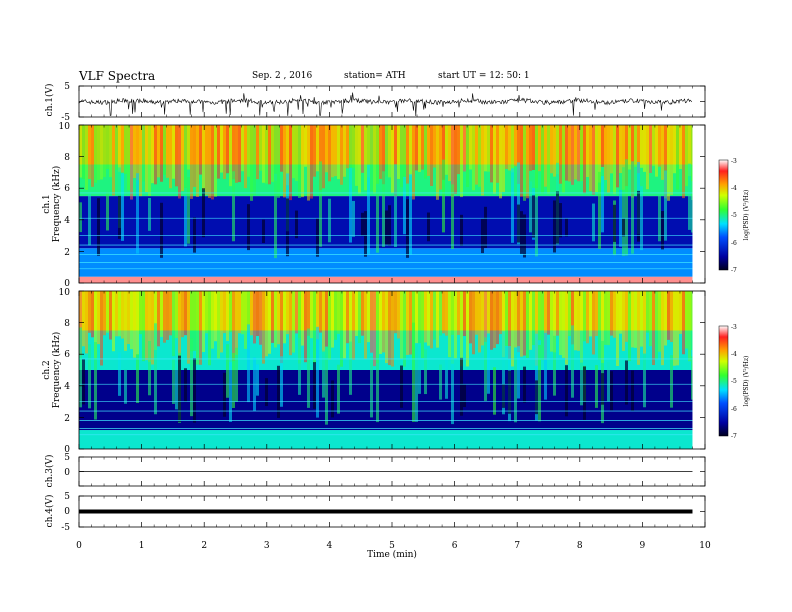  What do you see at coordinates (67, 512) in the screenshot?
I see `ch4-wave-ytick-0: 0` at bounding box center [67, 512].